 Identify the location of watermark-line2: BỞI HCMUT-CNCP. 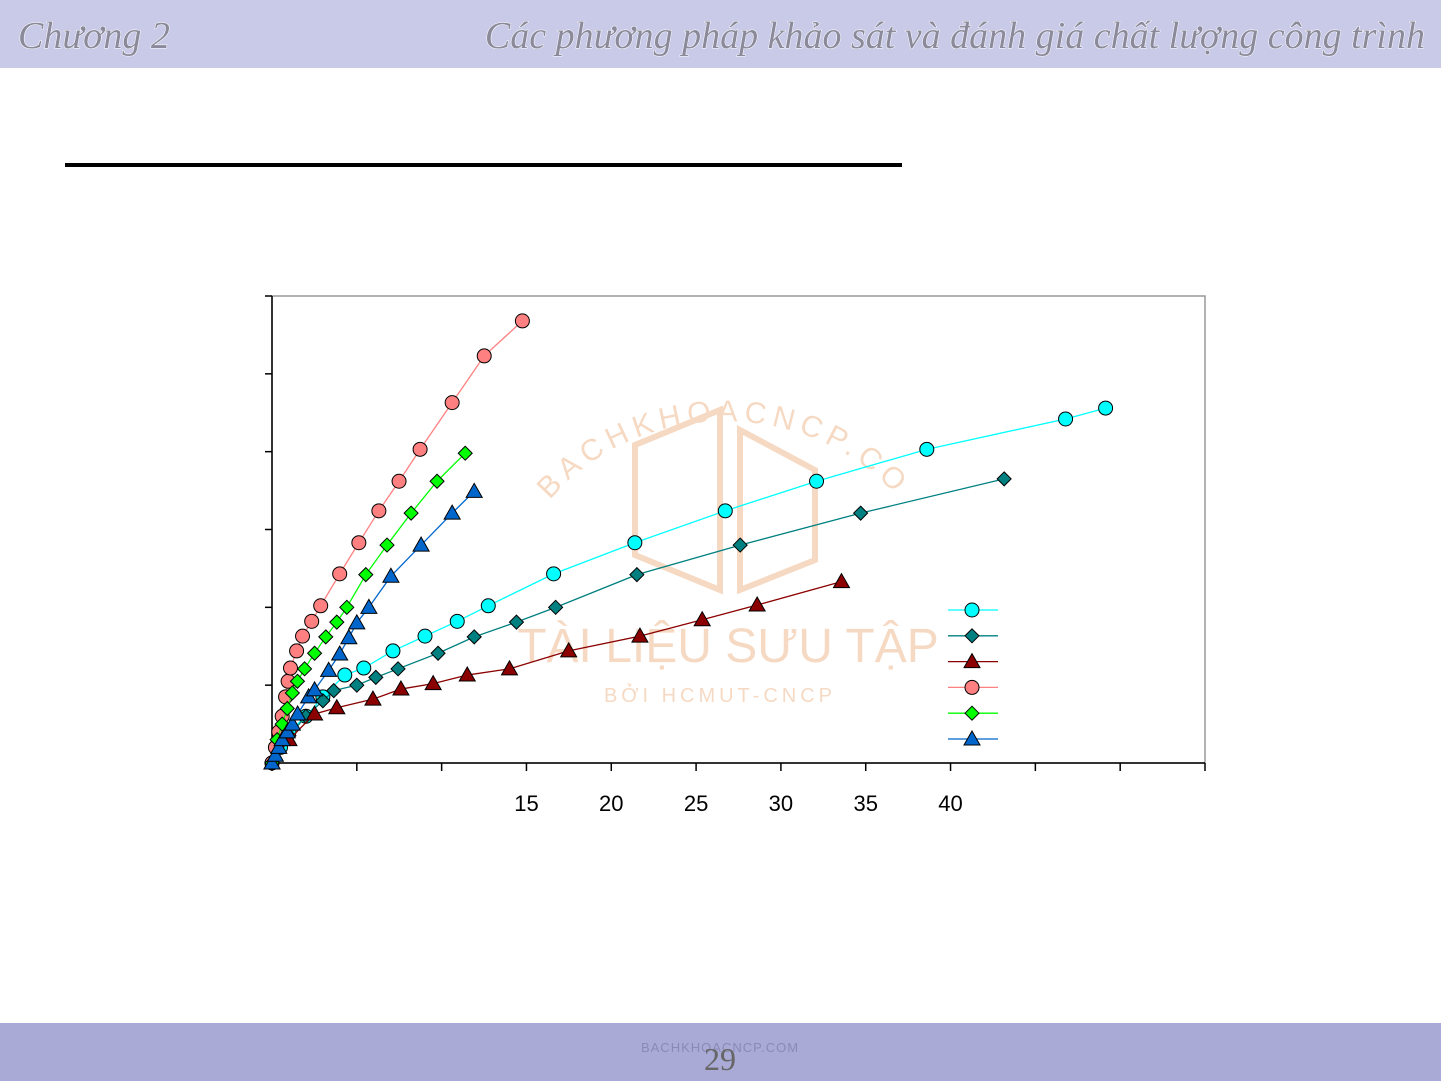
(720, 695).